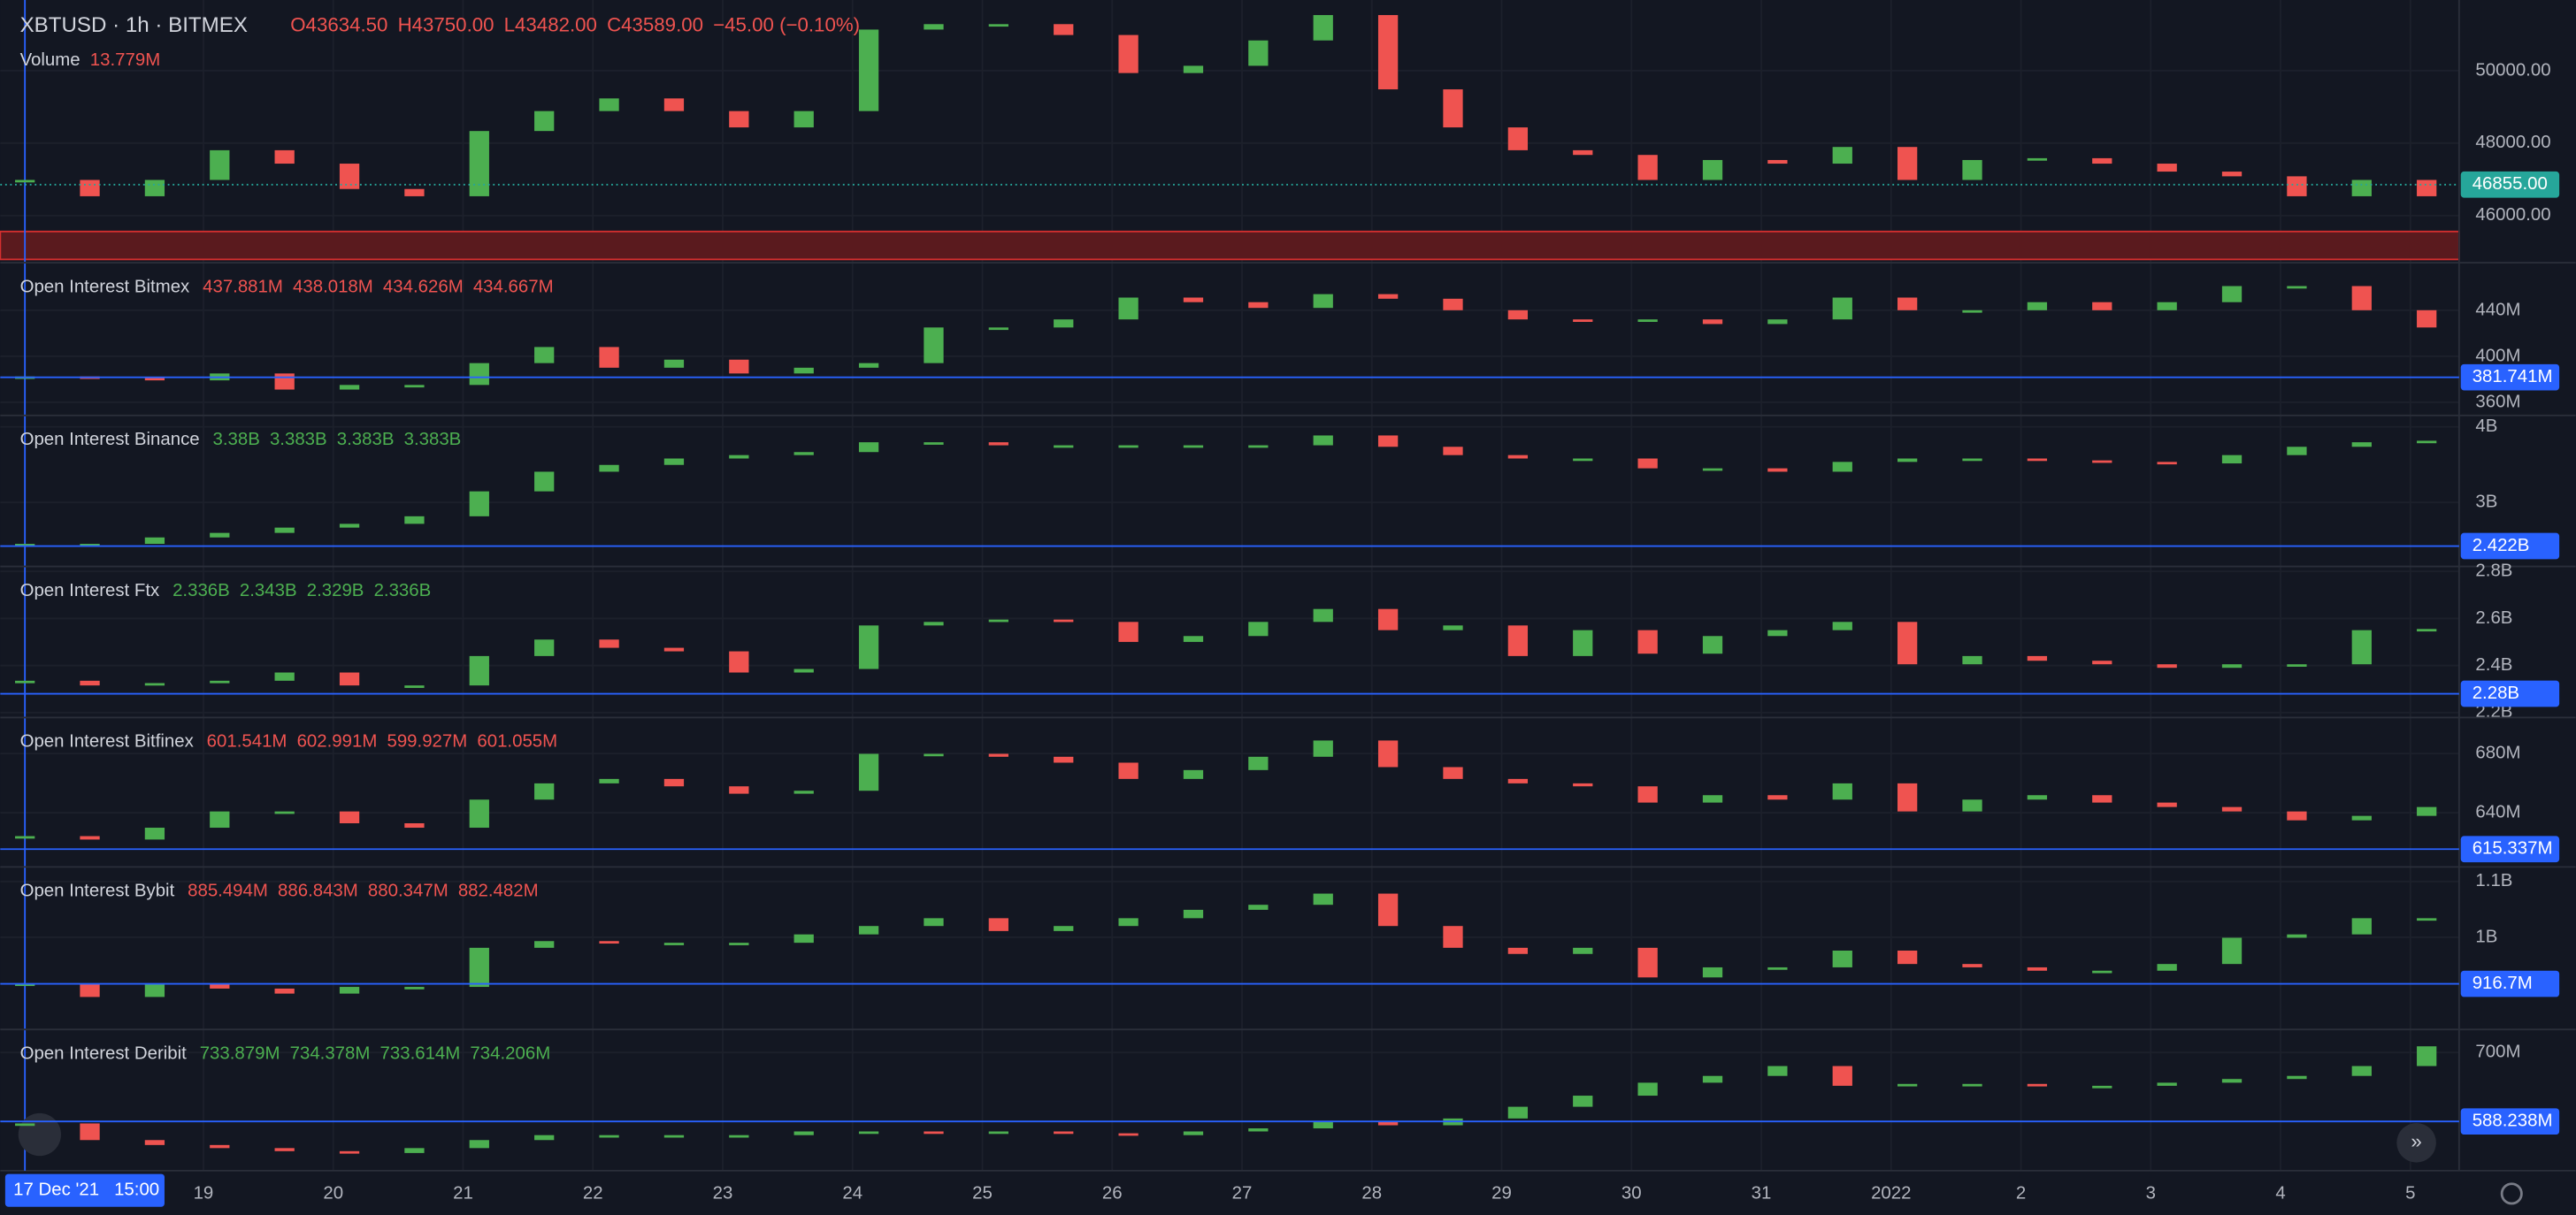  What do you see at coordinates (2416, 1143) in the screenshot?
I see `scroll-right-button` at bounding box center [2416, 1143].